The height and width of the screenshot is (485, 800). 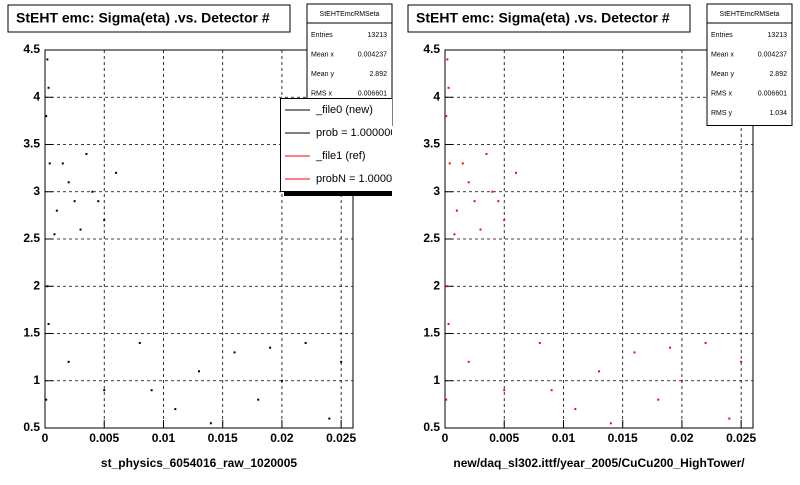 I want to click on stats-label: RMS y, so click(x=722, y=113).